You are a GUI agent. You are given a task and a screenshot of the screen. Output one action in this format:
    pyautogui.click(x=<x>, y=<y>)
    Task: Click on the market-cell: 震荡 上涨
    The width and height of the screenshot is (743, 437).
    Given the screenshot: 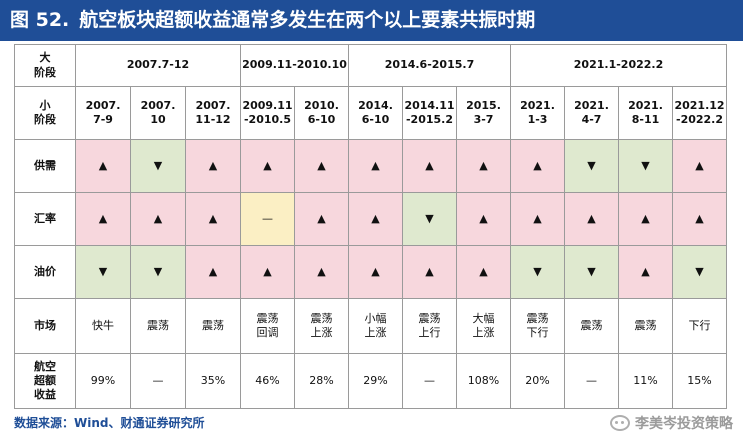 What is the action you would take?
    pyautogui.click(x=321, y=326)
    